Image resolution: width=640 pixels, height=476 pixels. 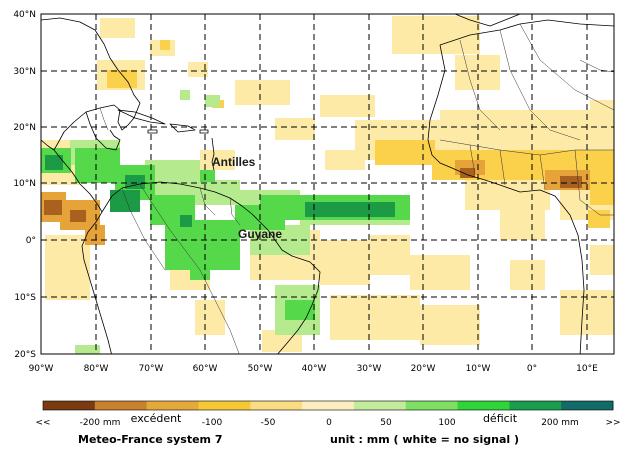 I want to click on legend-tick: -50, so click(x=268, y=423).